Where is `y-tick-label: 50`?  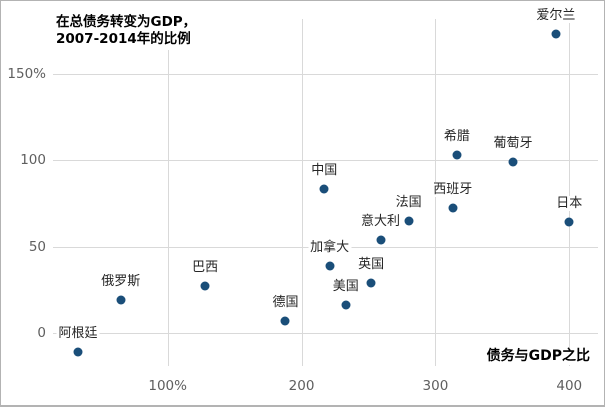 y-tick-label: 50 is located at coordinates (37, 246).